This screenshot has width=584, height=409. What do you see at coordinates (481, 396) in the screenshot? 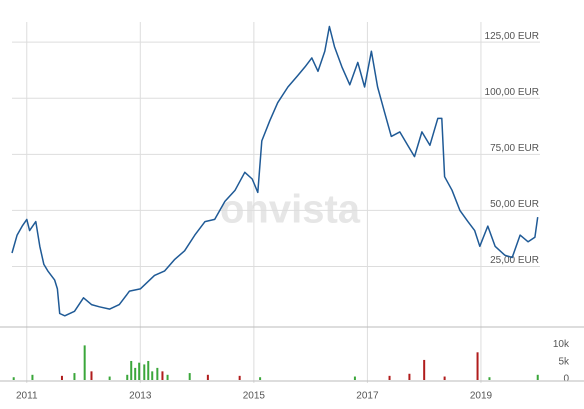
I see `x-tick-label: 2019` at bounding box center [481, 396].